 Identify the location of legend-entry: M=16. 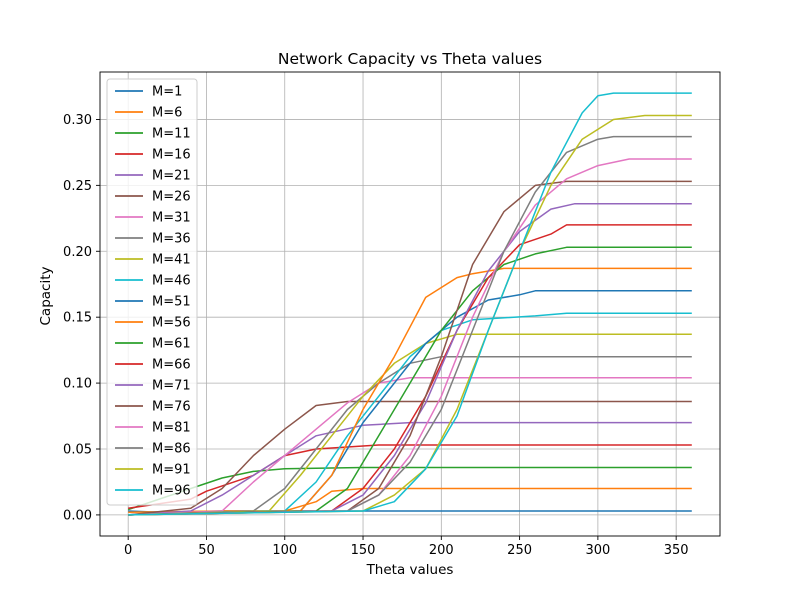
(171, 155).